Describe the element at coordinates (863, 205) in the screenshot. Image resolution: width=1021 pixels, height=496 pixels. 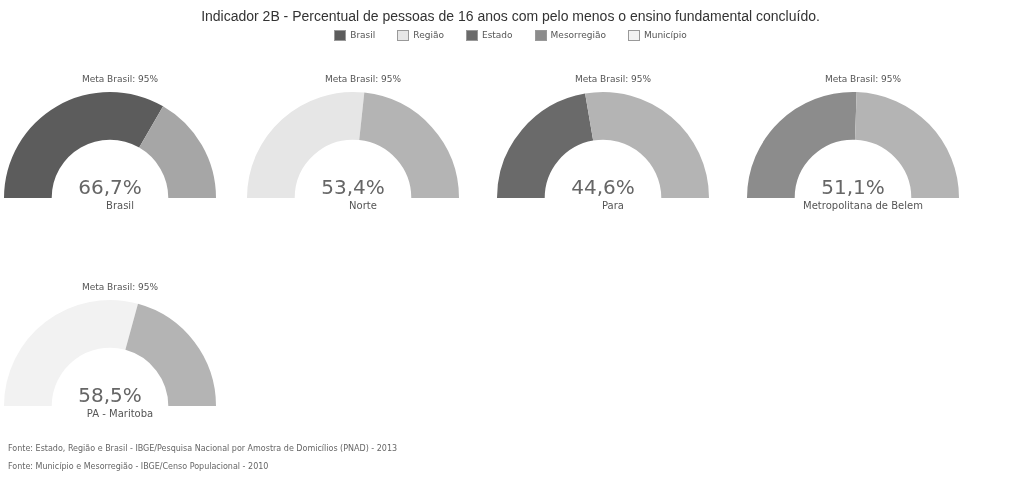
I see `text: Metropolitana de Belem` at that location.